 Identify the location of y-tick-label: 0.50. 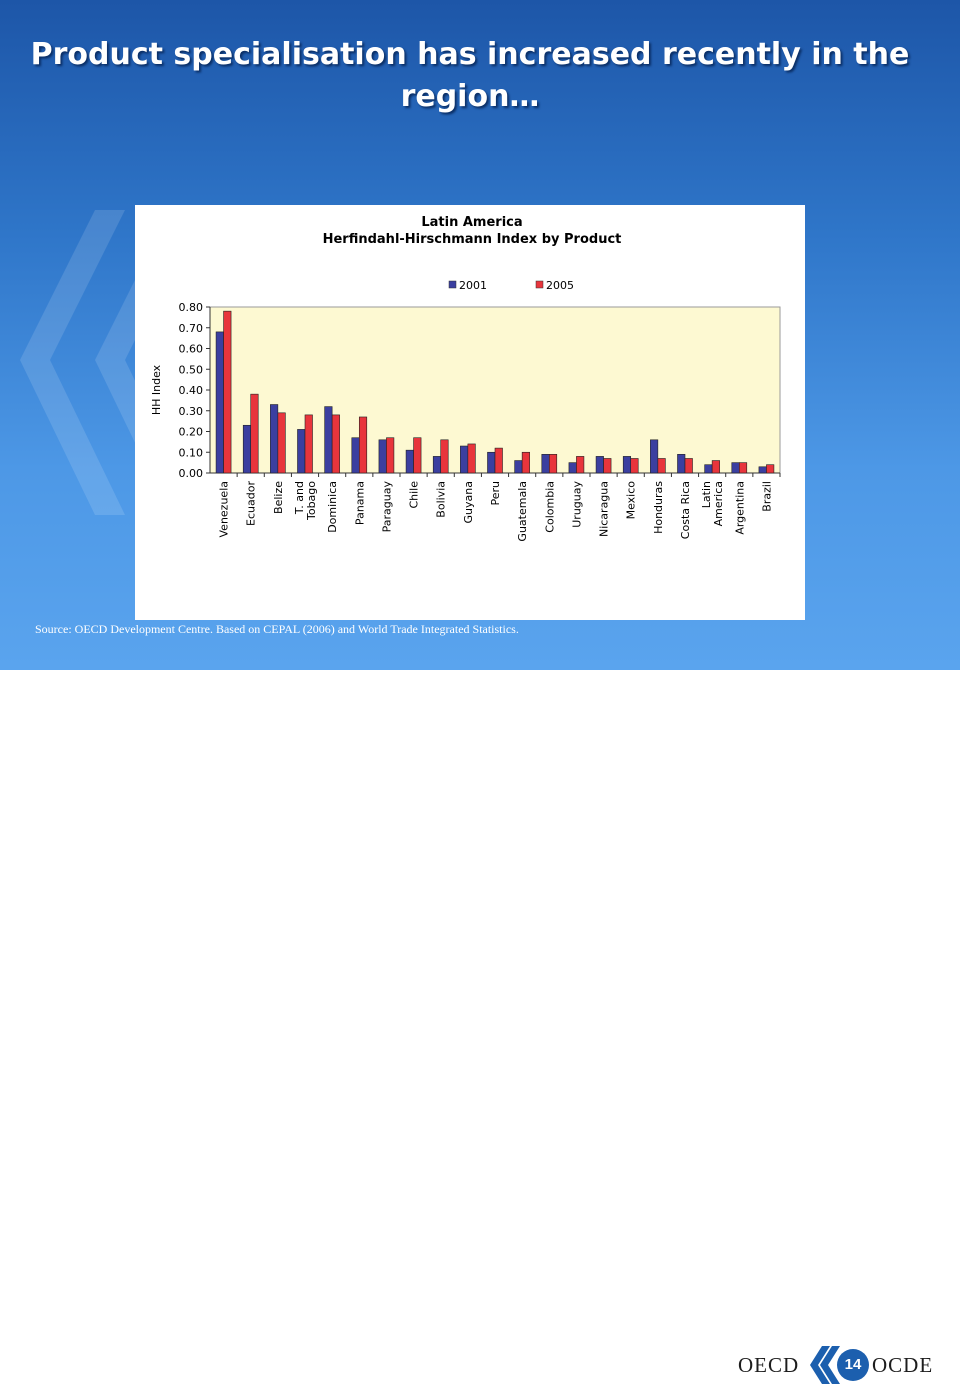
(191, 369).